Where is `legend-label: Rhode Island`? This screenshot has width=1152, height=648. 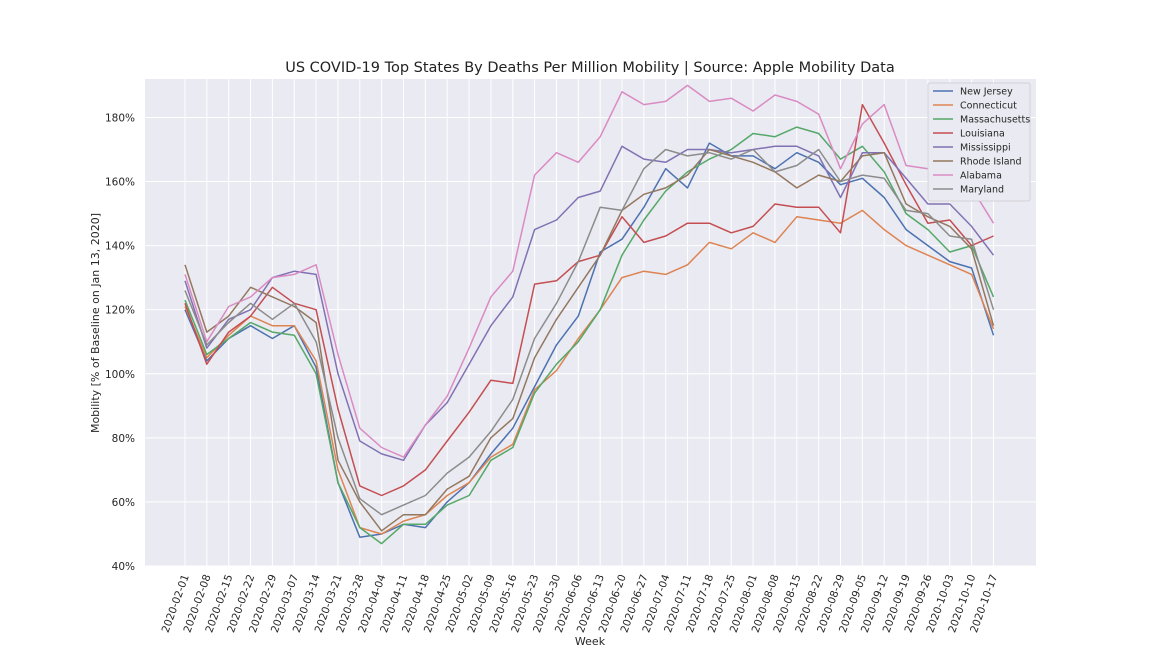 legend-label: Rhode Island is located at coordinates (991, 162).